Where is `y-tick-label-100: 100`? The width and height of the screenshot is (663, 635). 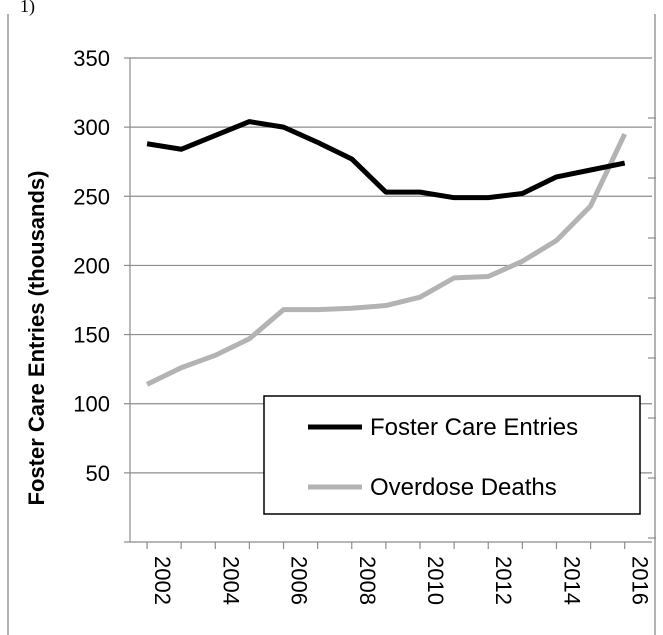
y-tick-label-100: 100 is located at coordinates (91, 404).